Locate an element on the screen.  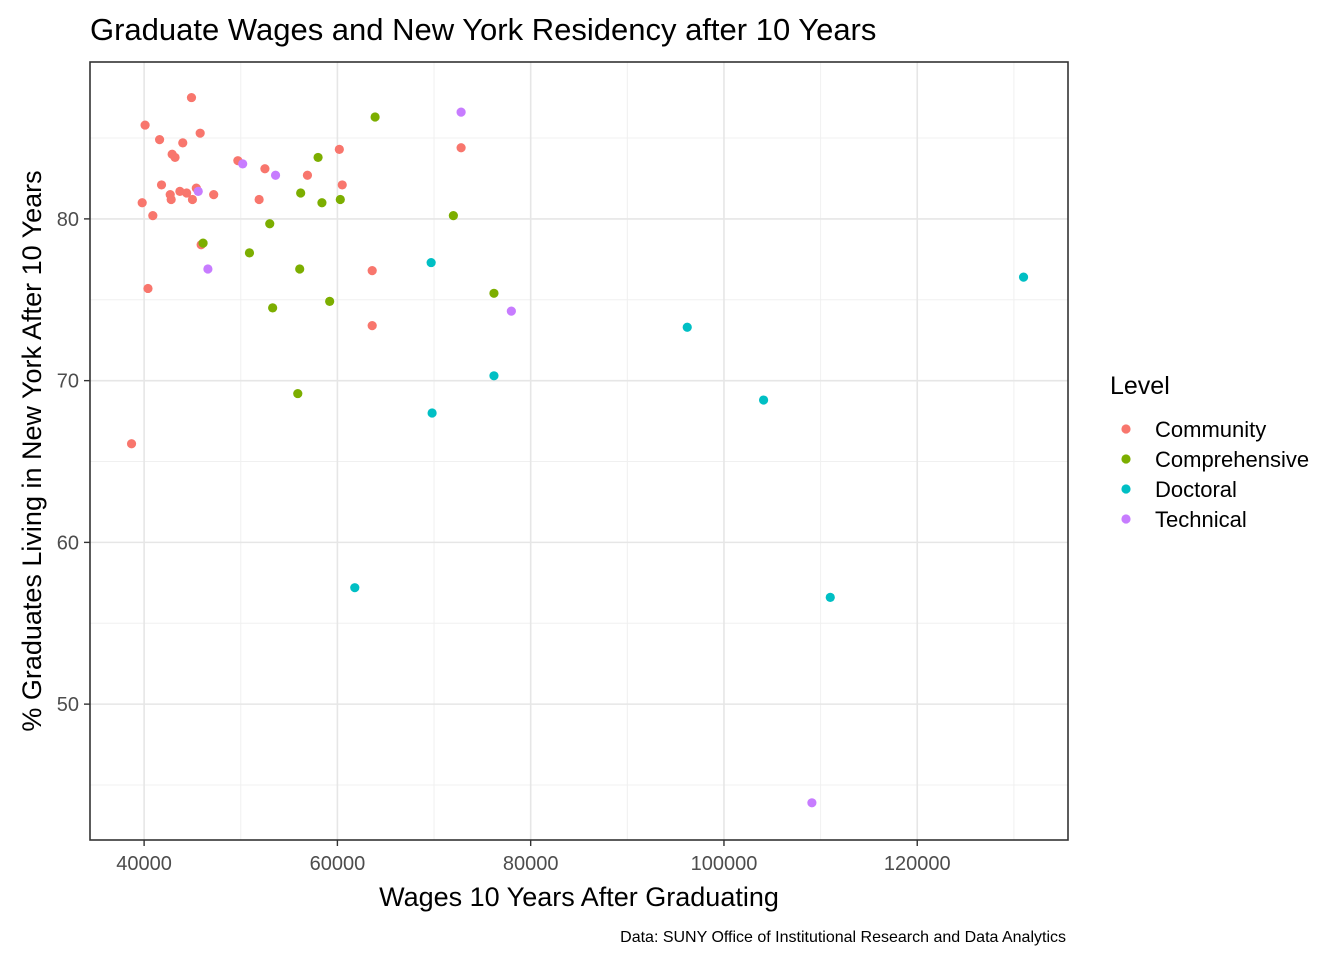
y-tick-label: 60 is located at coordinates (68, 543).